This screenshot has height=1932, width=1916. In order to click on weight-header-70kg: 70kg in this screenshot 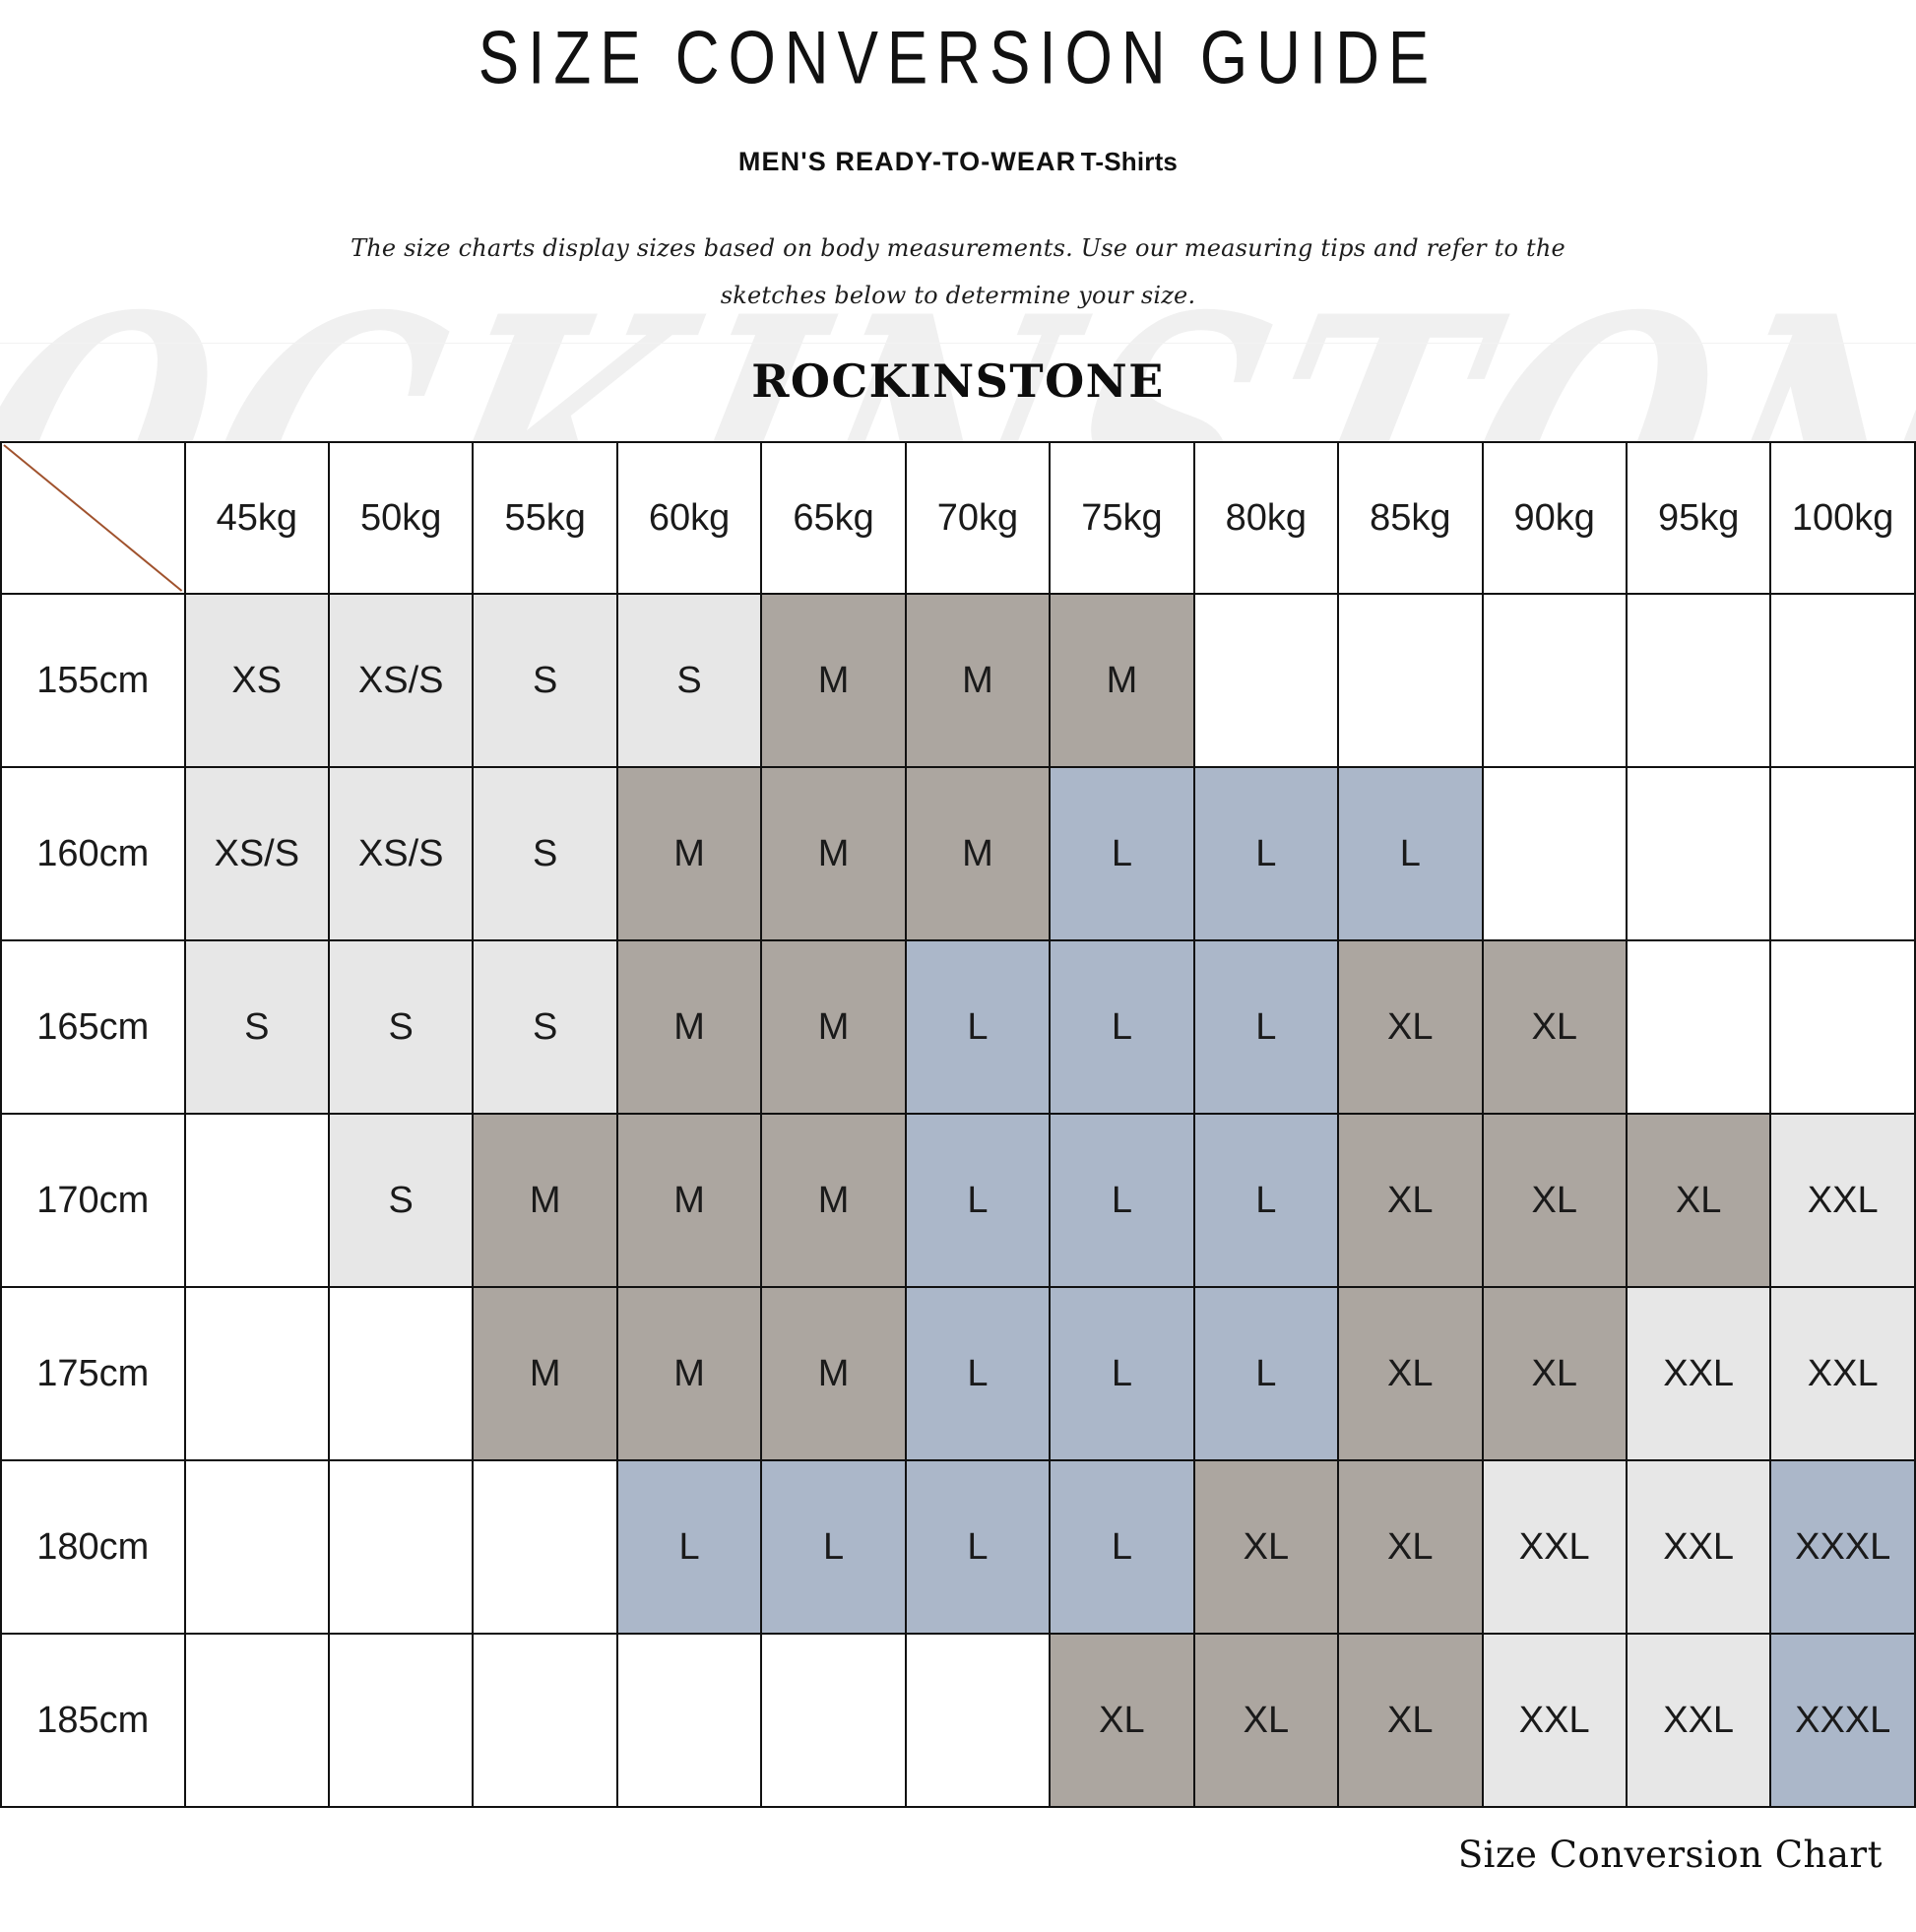, I will do `click(978, 518)`.